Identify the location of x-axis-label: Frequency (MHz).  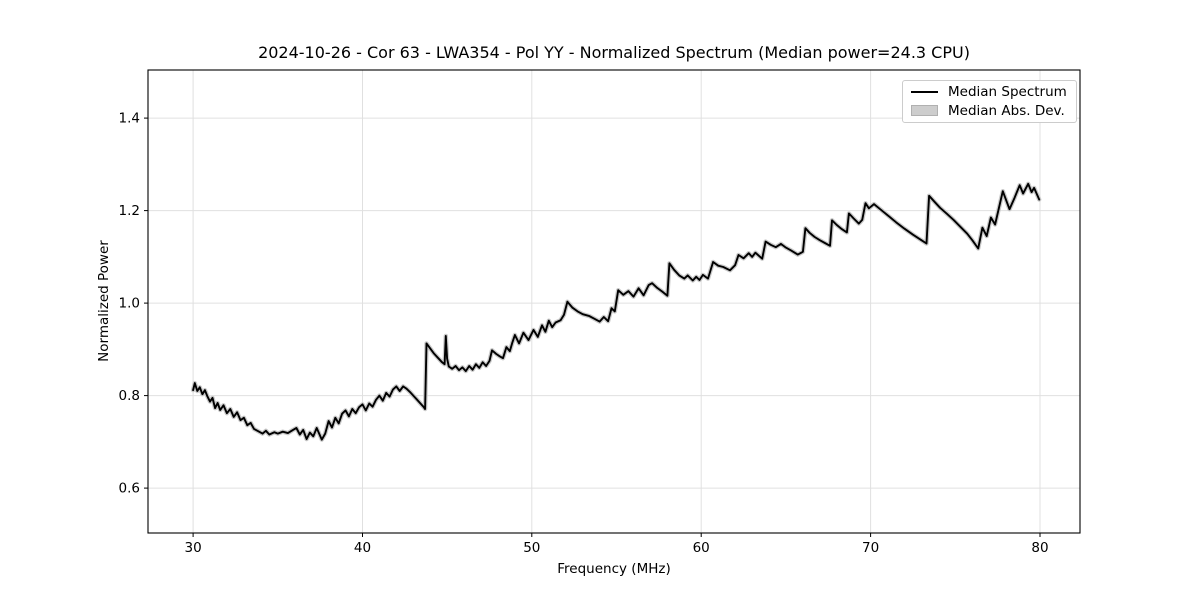
(614, 569).